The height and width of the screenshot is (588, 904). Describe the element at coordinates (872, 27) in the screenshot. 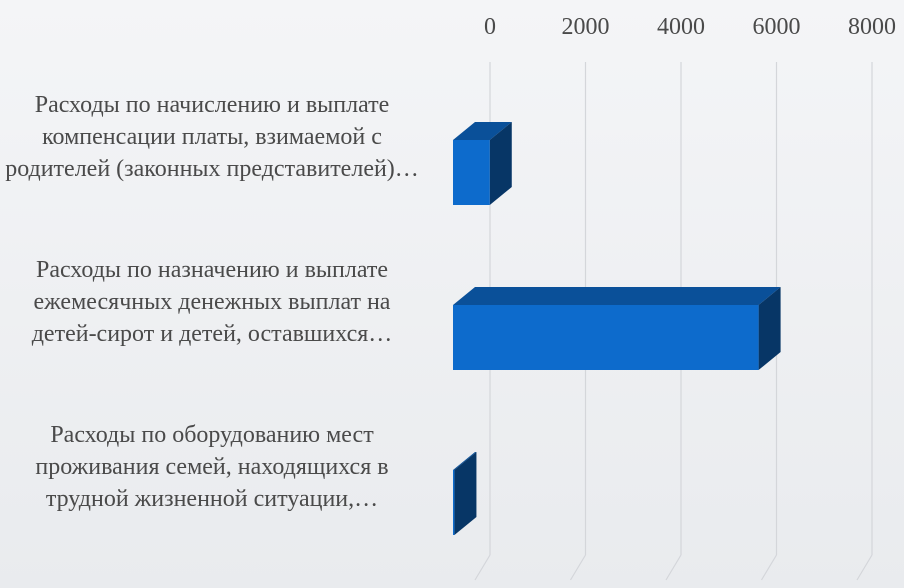

I see `x-tick-label: 8000` at that location.